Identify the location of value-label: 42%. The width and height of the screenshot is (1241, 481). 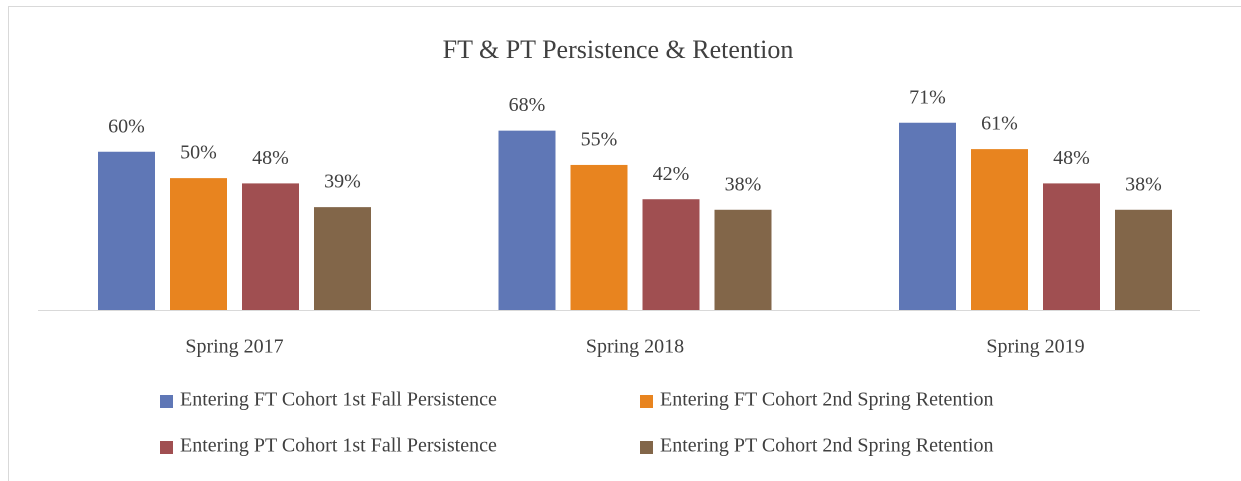
(671, 174).